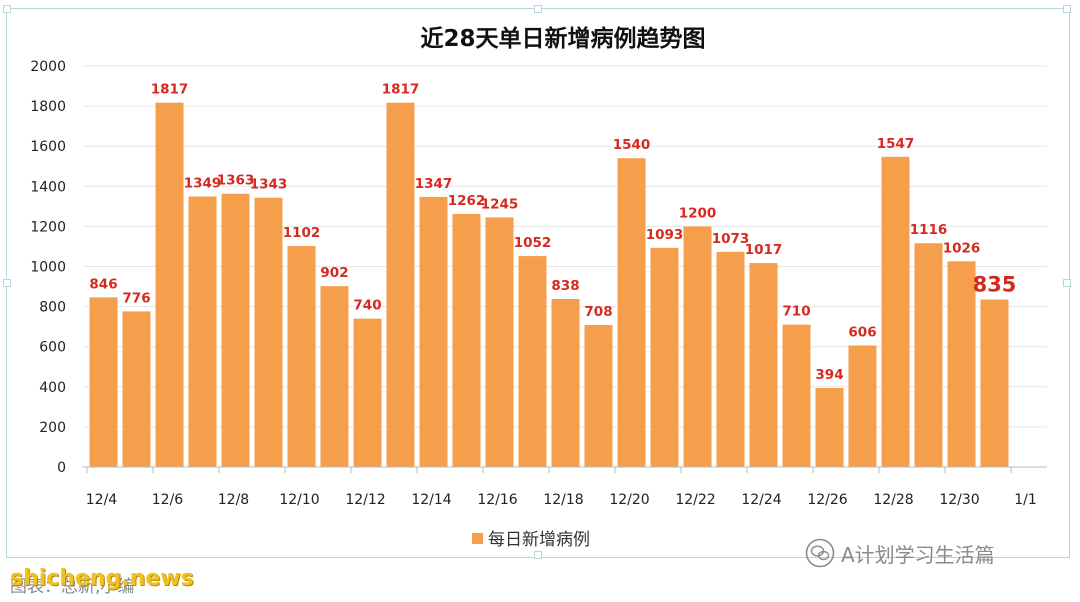 The height and width of the screenshot is (602, 1080). I want to click on x-tick-label: 12/16, so click(497, 500).